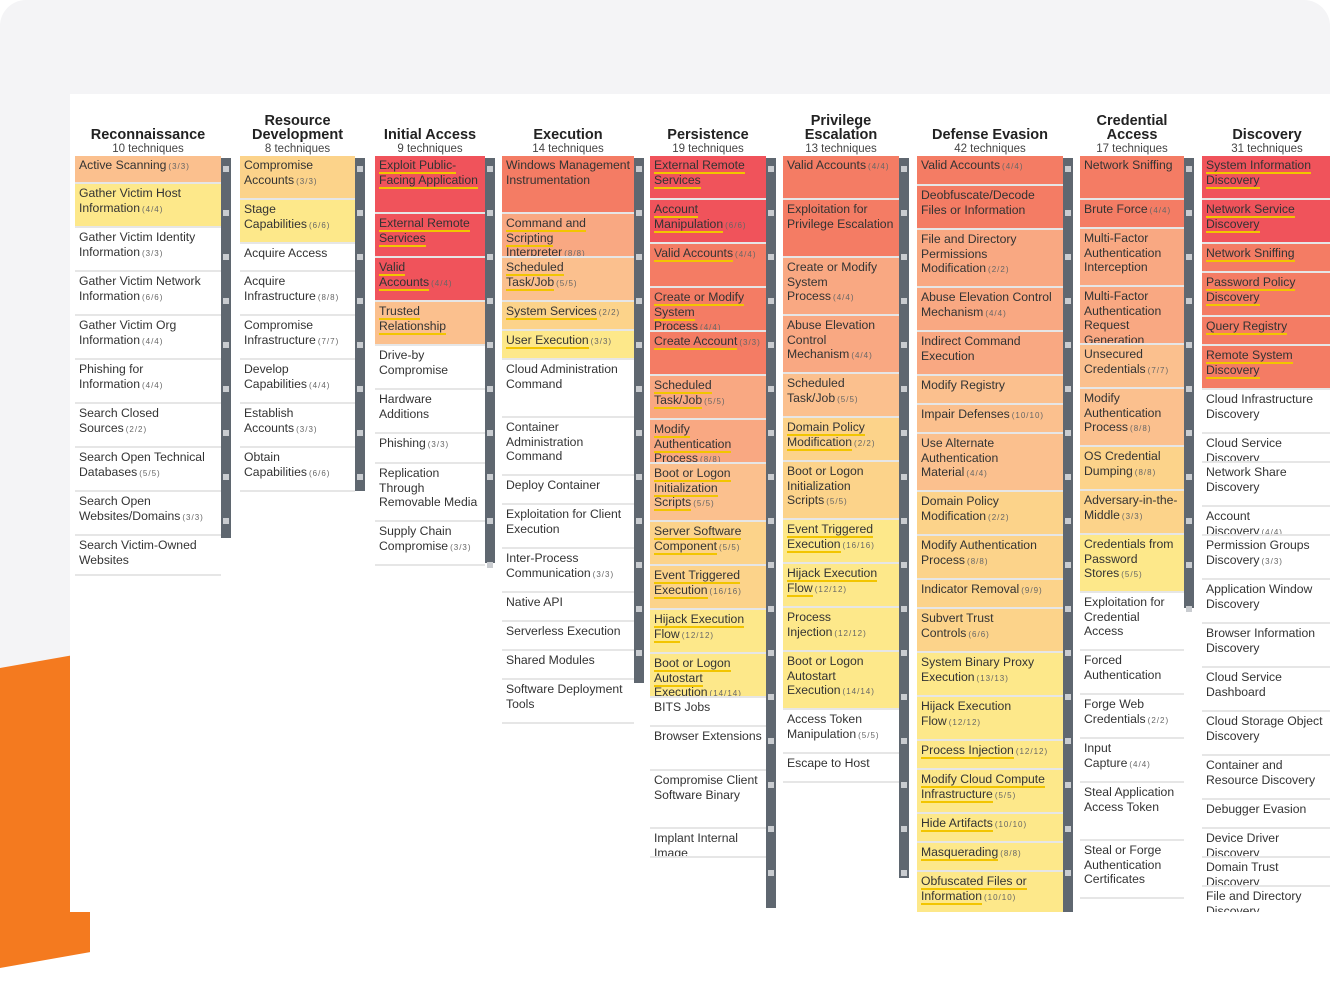  I want to click on technique-cell: Impair Defenses (10/10), so click(990, 419).